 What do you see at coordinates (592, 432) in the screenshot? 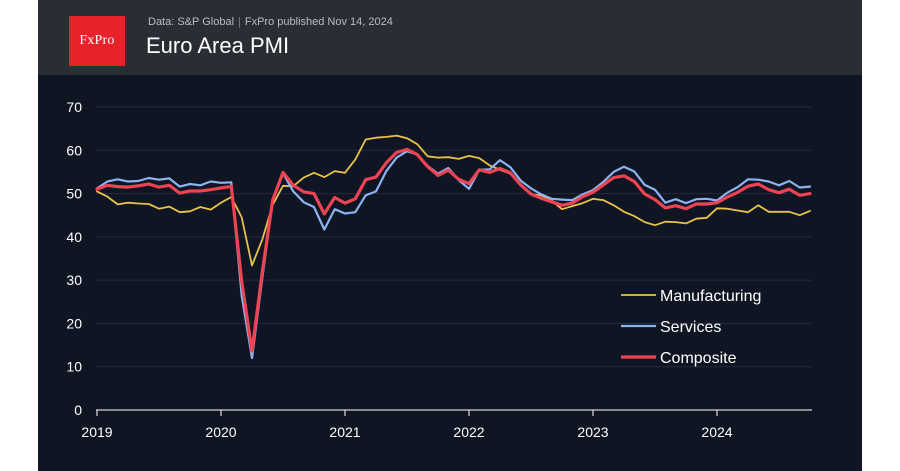
I see `x-tick-label: 2023` at bounding box center [592, 432].